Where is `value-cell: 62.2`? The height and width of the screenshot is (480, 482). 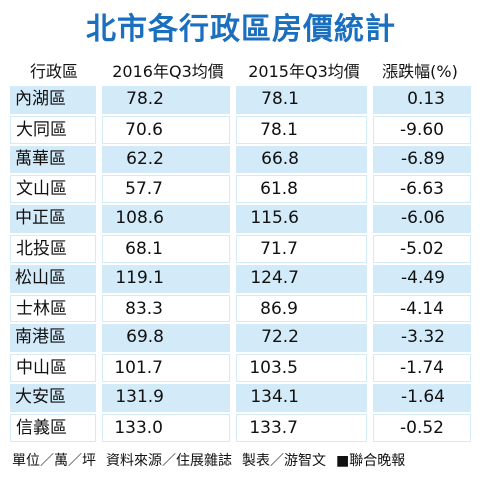
value-cell: 62.2 is located at coordinates (166, 159).